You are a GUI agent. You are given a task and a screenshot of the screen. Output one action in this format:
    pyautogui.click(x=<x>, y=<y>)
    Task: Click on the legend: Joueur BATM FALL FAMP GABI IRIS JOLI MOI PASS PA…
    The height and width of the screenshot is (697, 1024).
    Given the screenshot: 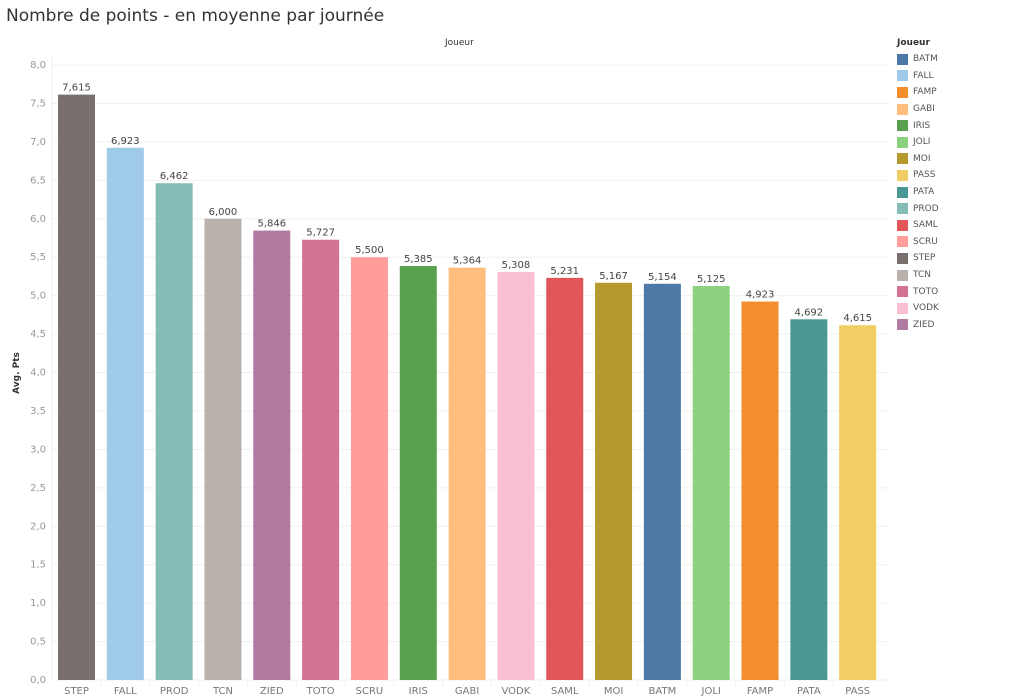 What is the action you would take?
    pyautogui.click(x=918, y=185)
    